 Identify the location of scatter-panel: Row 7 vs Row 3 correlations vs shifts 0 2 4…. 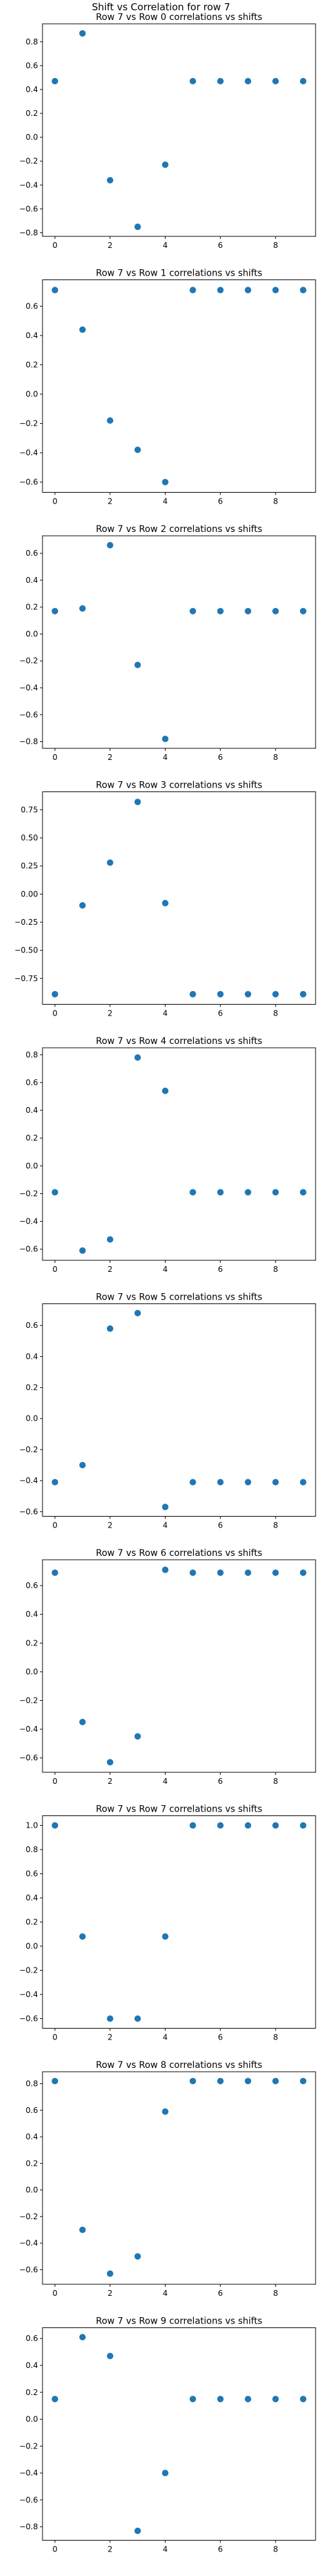
(165, 900).